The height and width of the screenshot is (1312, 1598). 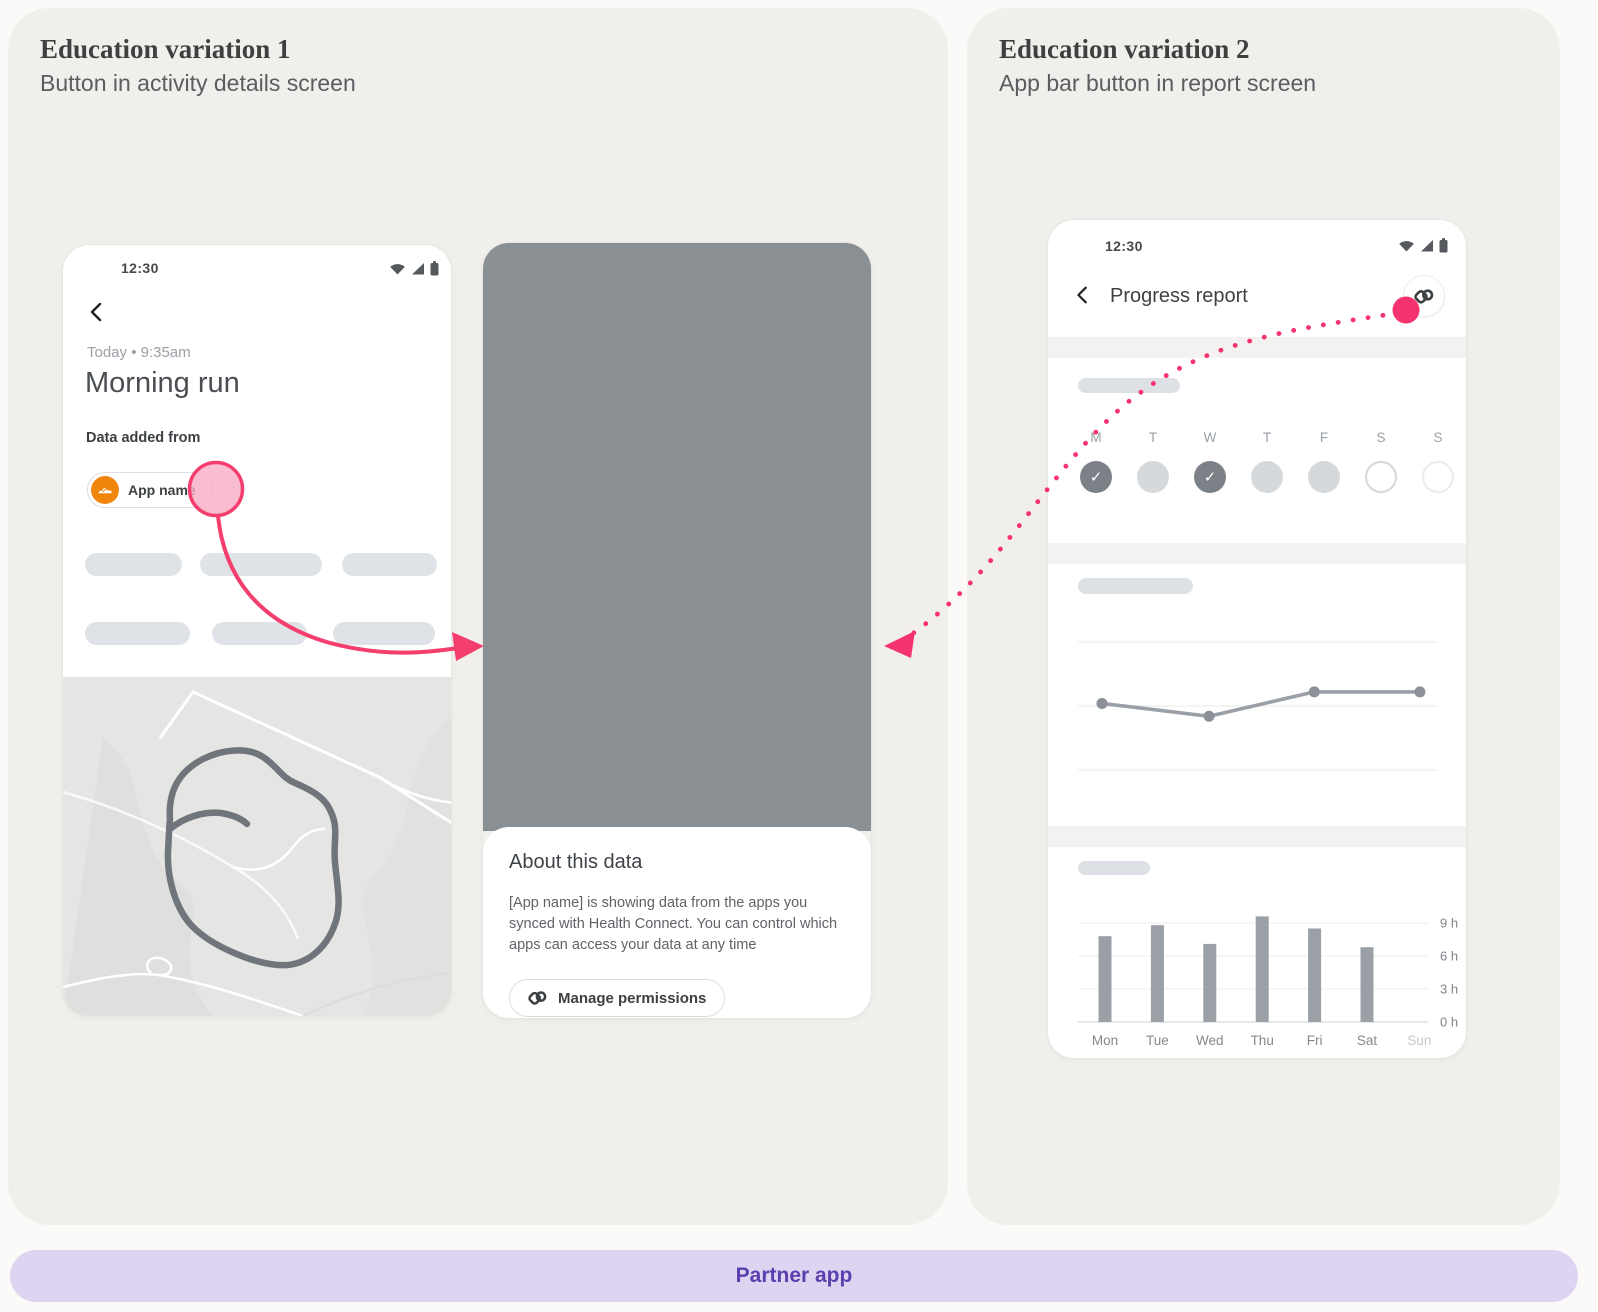 I want to click on partner-app-label: Partner app, so click(x=794, y=1275).